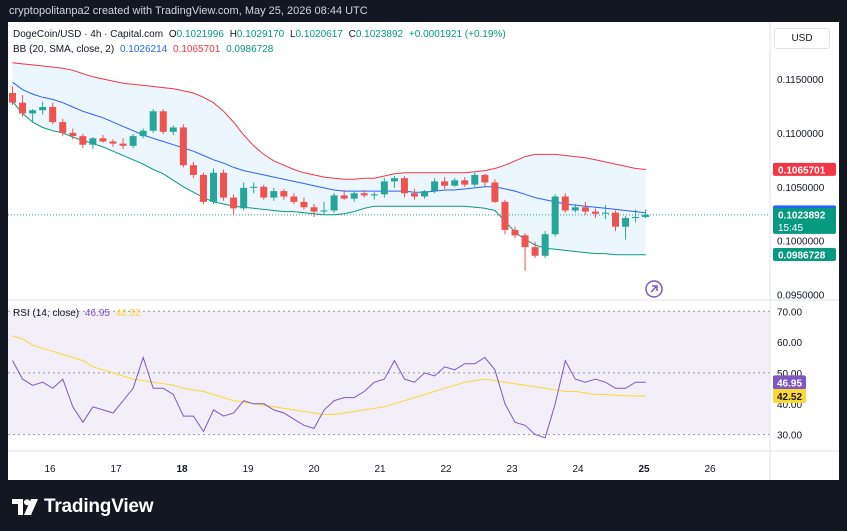 This screenshot has width=847, height=531. I want to click on tradingview-brand: TradingView, so click(83, 507).